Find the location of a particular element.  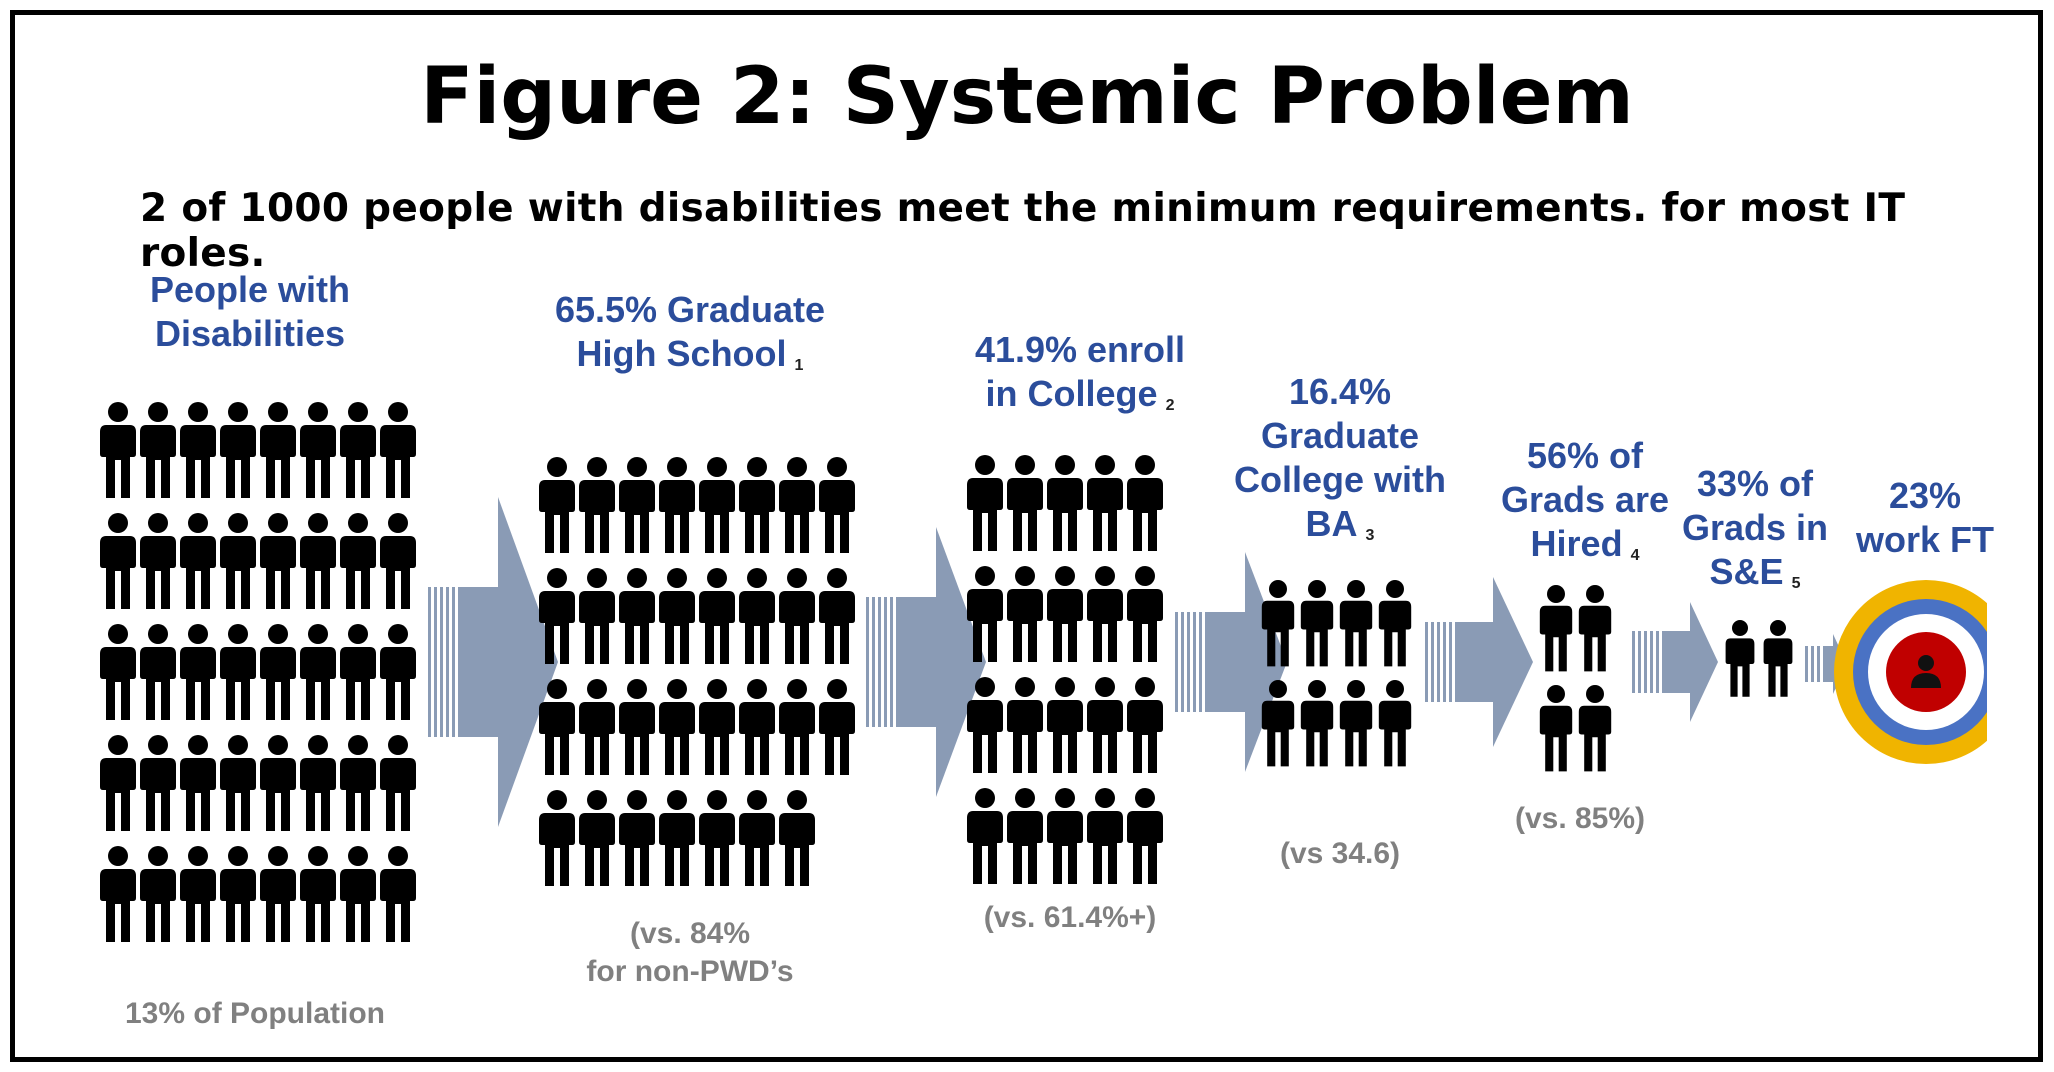

stage-label-work-ft: 23% work FT is located at coordinates (1924, 517).